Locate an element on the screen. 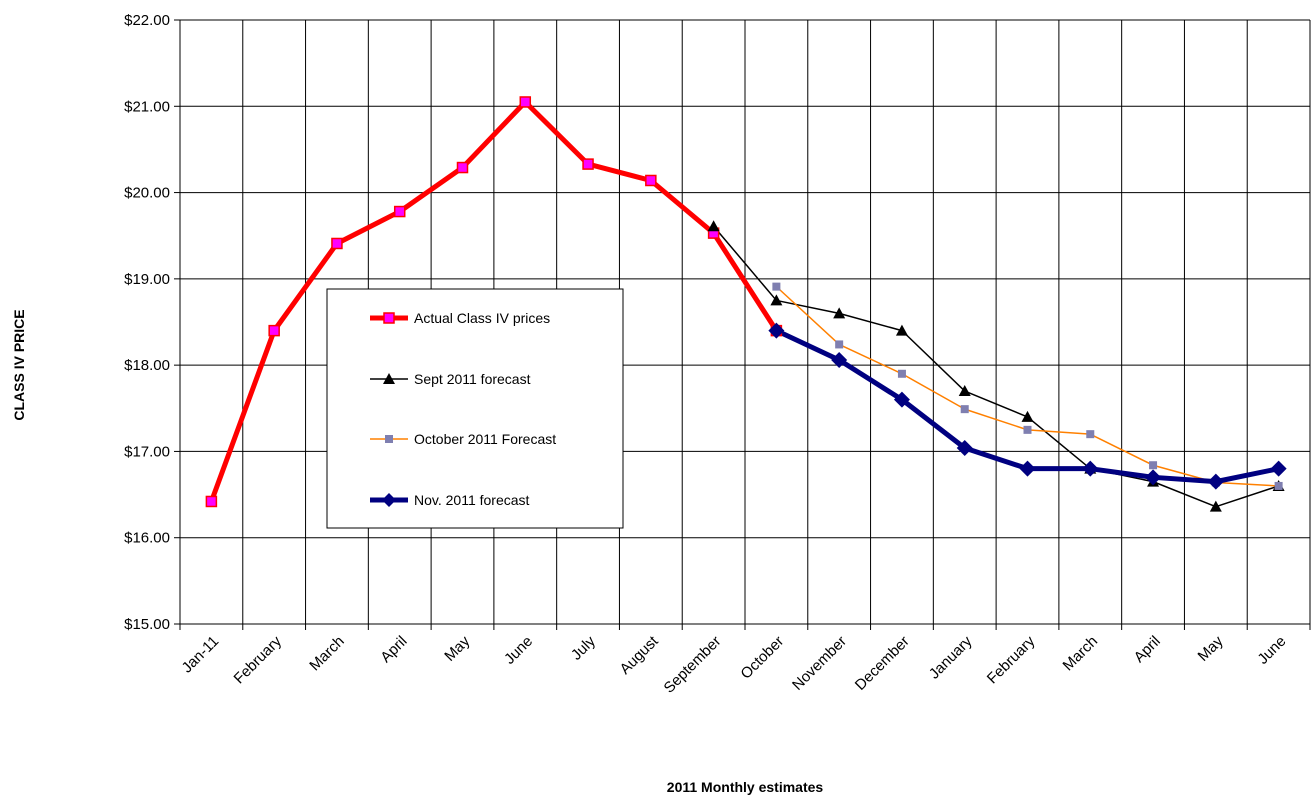 This screenshot has height=800, width=1312. legend-box is located at coordinates (475, 408).